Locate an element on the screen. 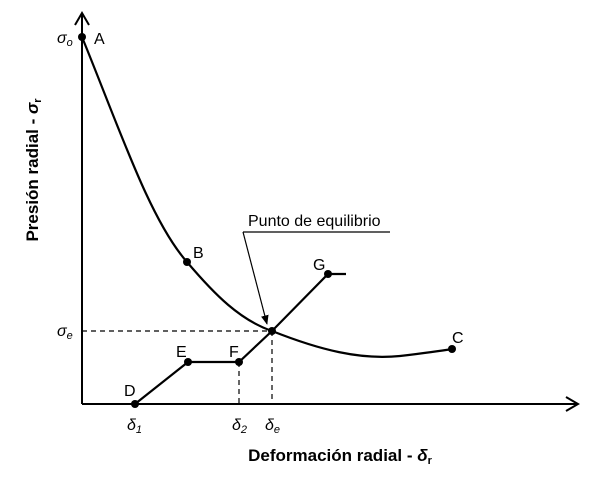  subscript: o is located at coordinates (70, 43).